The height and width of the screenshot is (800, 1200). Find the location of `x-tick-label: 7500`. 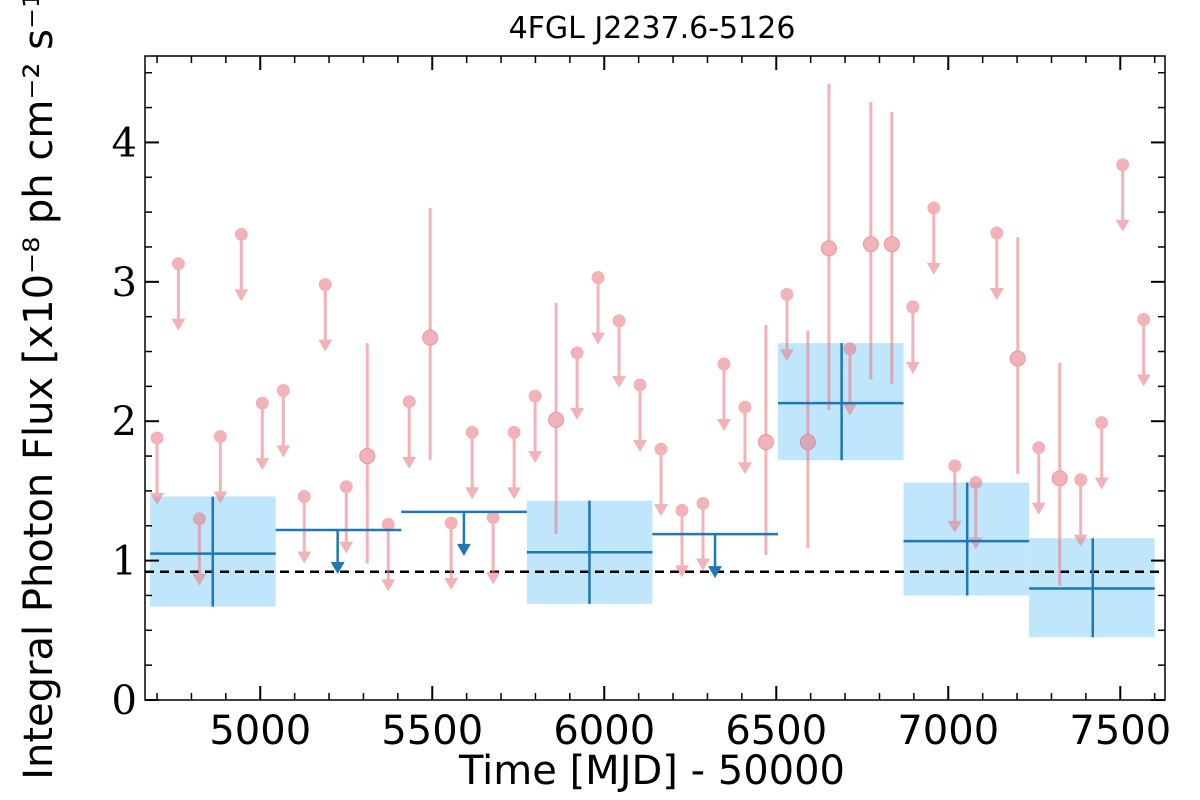

x-tick-label: 7500 is located at coordinates (1120, 731).